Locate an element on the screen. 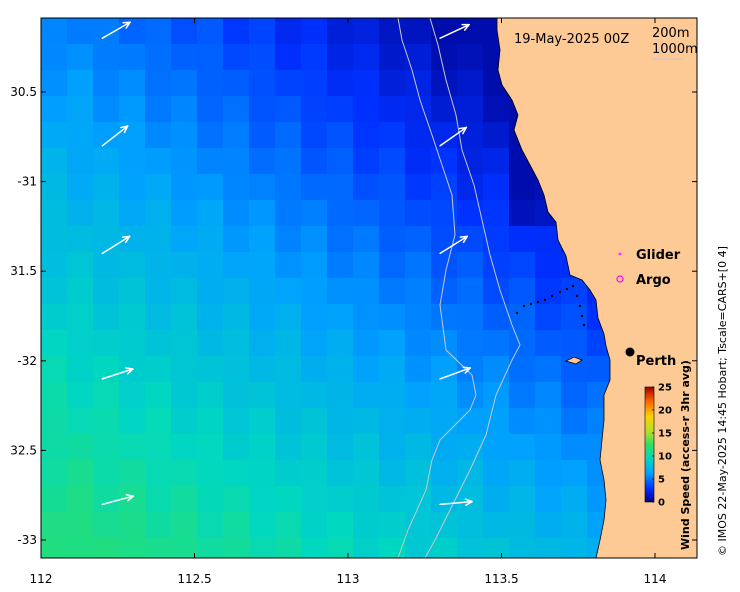 Image resolution: width=740 pixels, height=592 pixels. contour-1000m is located at coordinates (437, 288).